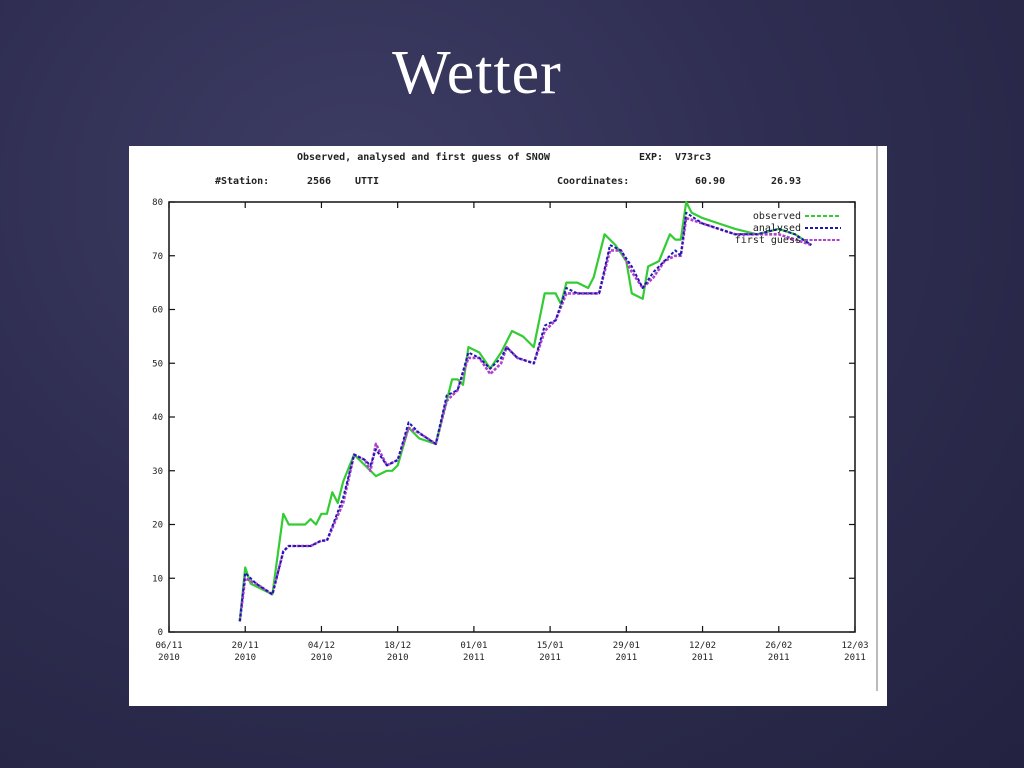  I want to click on x-tick-label: 18/12, so click(397, 646).